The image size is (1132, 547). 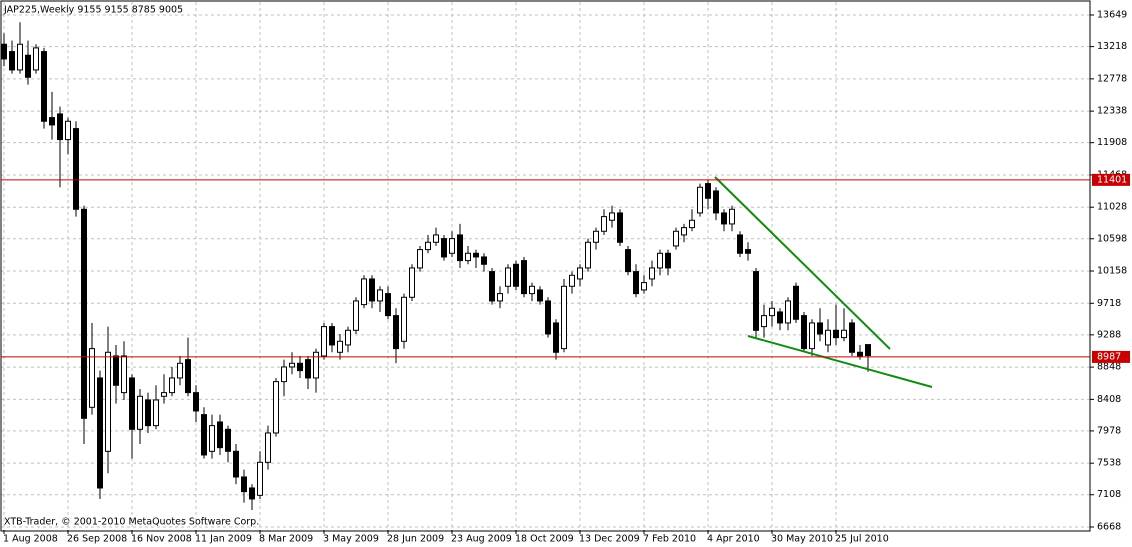 I want to click on y-tick-label: 8408, so click(x=1109, y=399).